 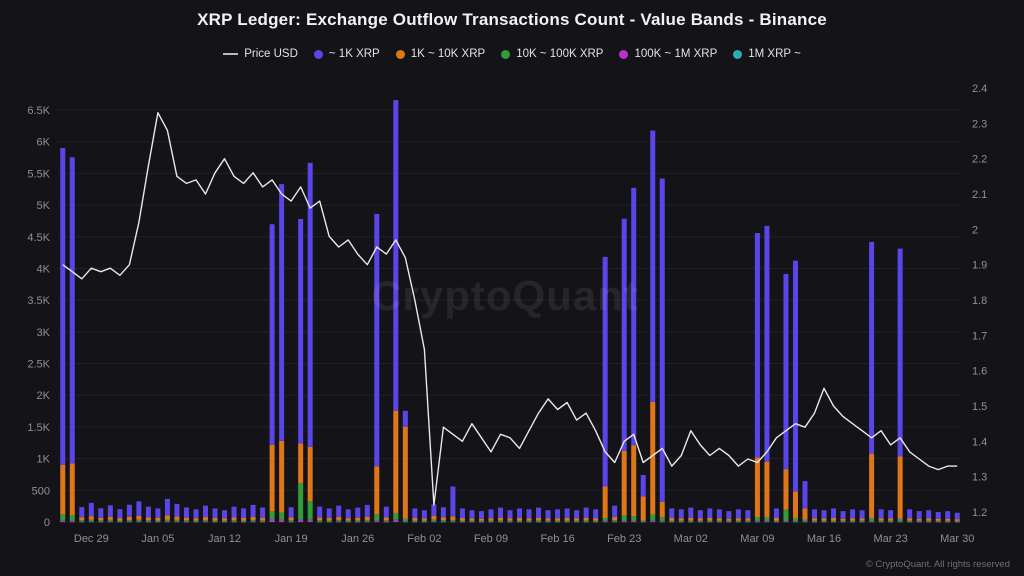 I want to click on legend-item-100k-1m-xrp: 100K ~ 1M XRP, so click(x=668, y=54).